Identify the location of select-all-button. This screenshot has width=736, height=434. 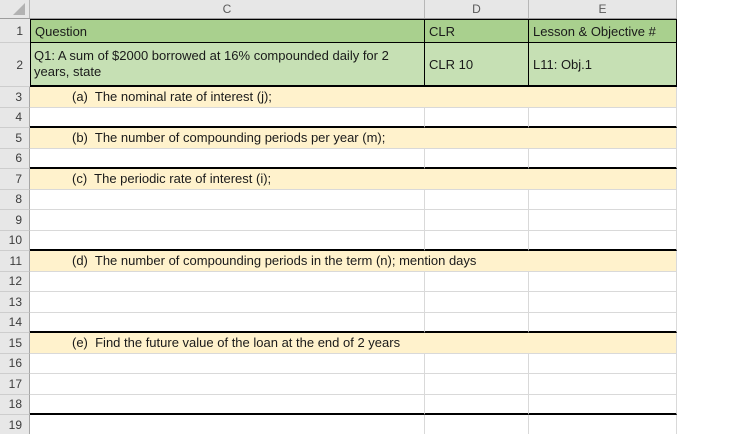
(15, 9).